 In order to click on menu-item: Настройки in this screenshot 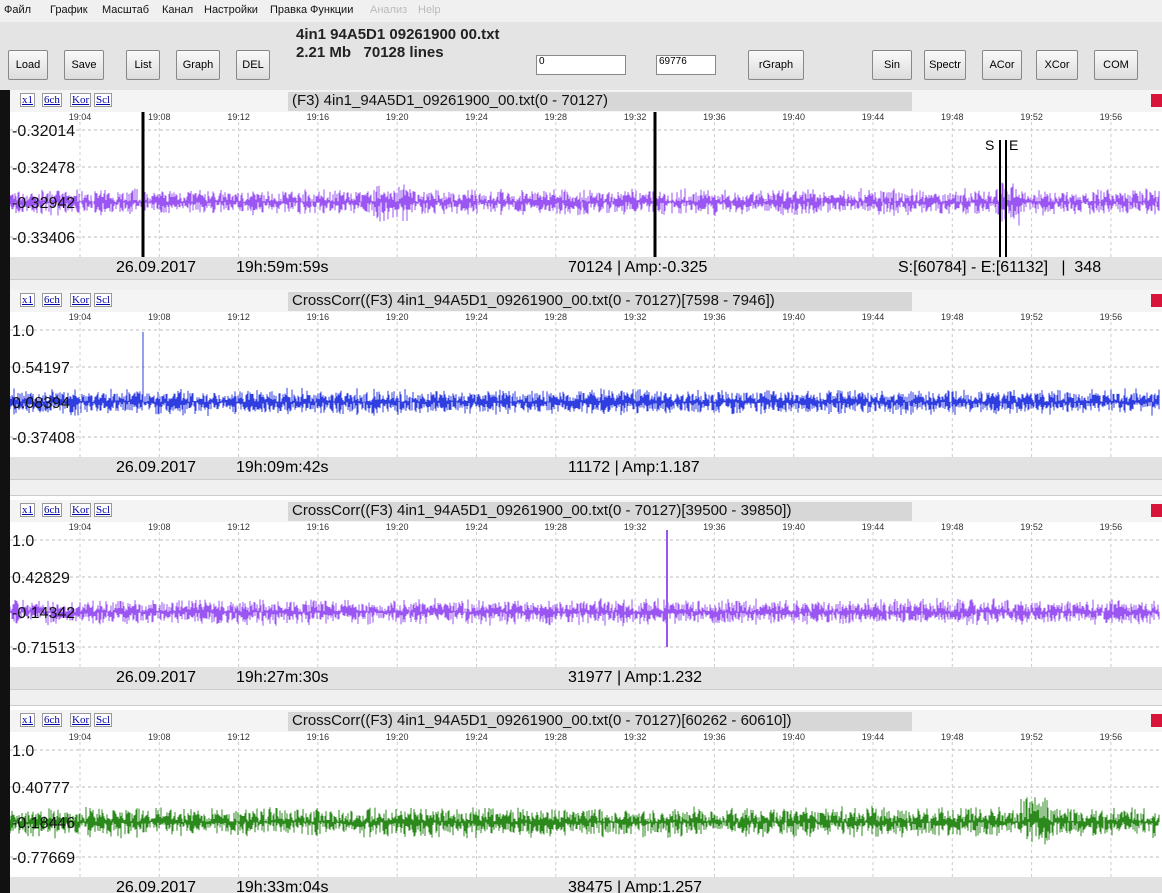, I will do `click(231, 10)`.